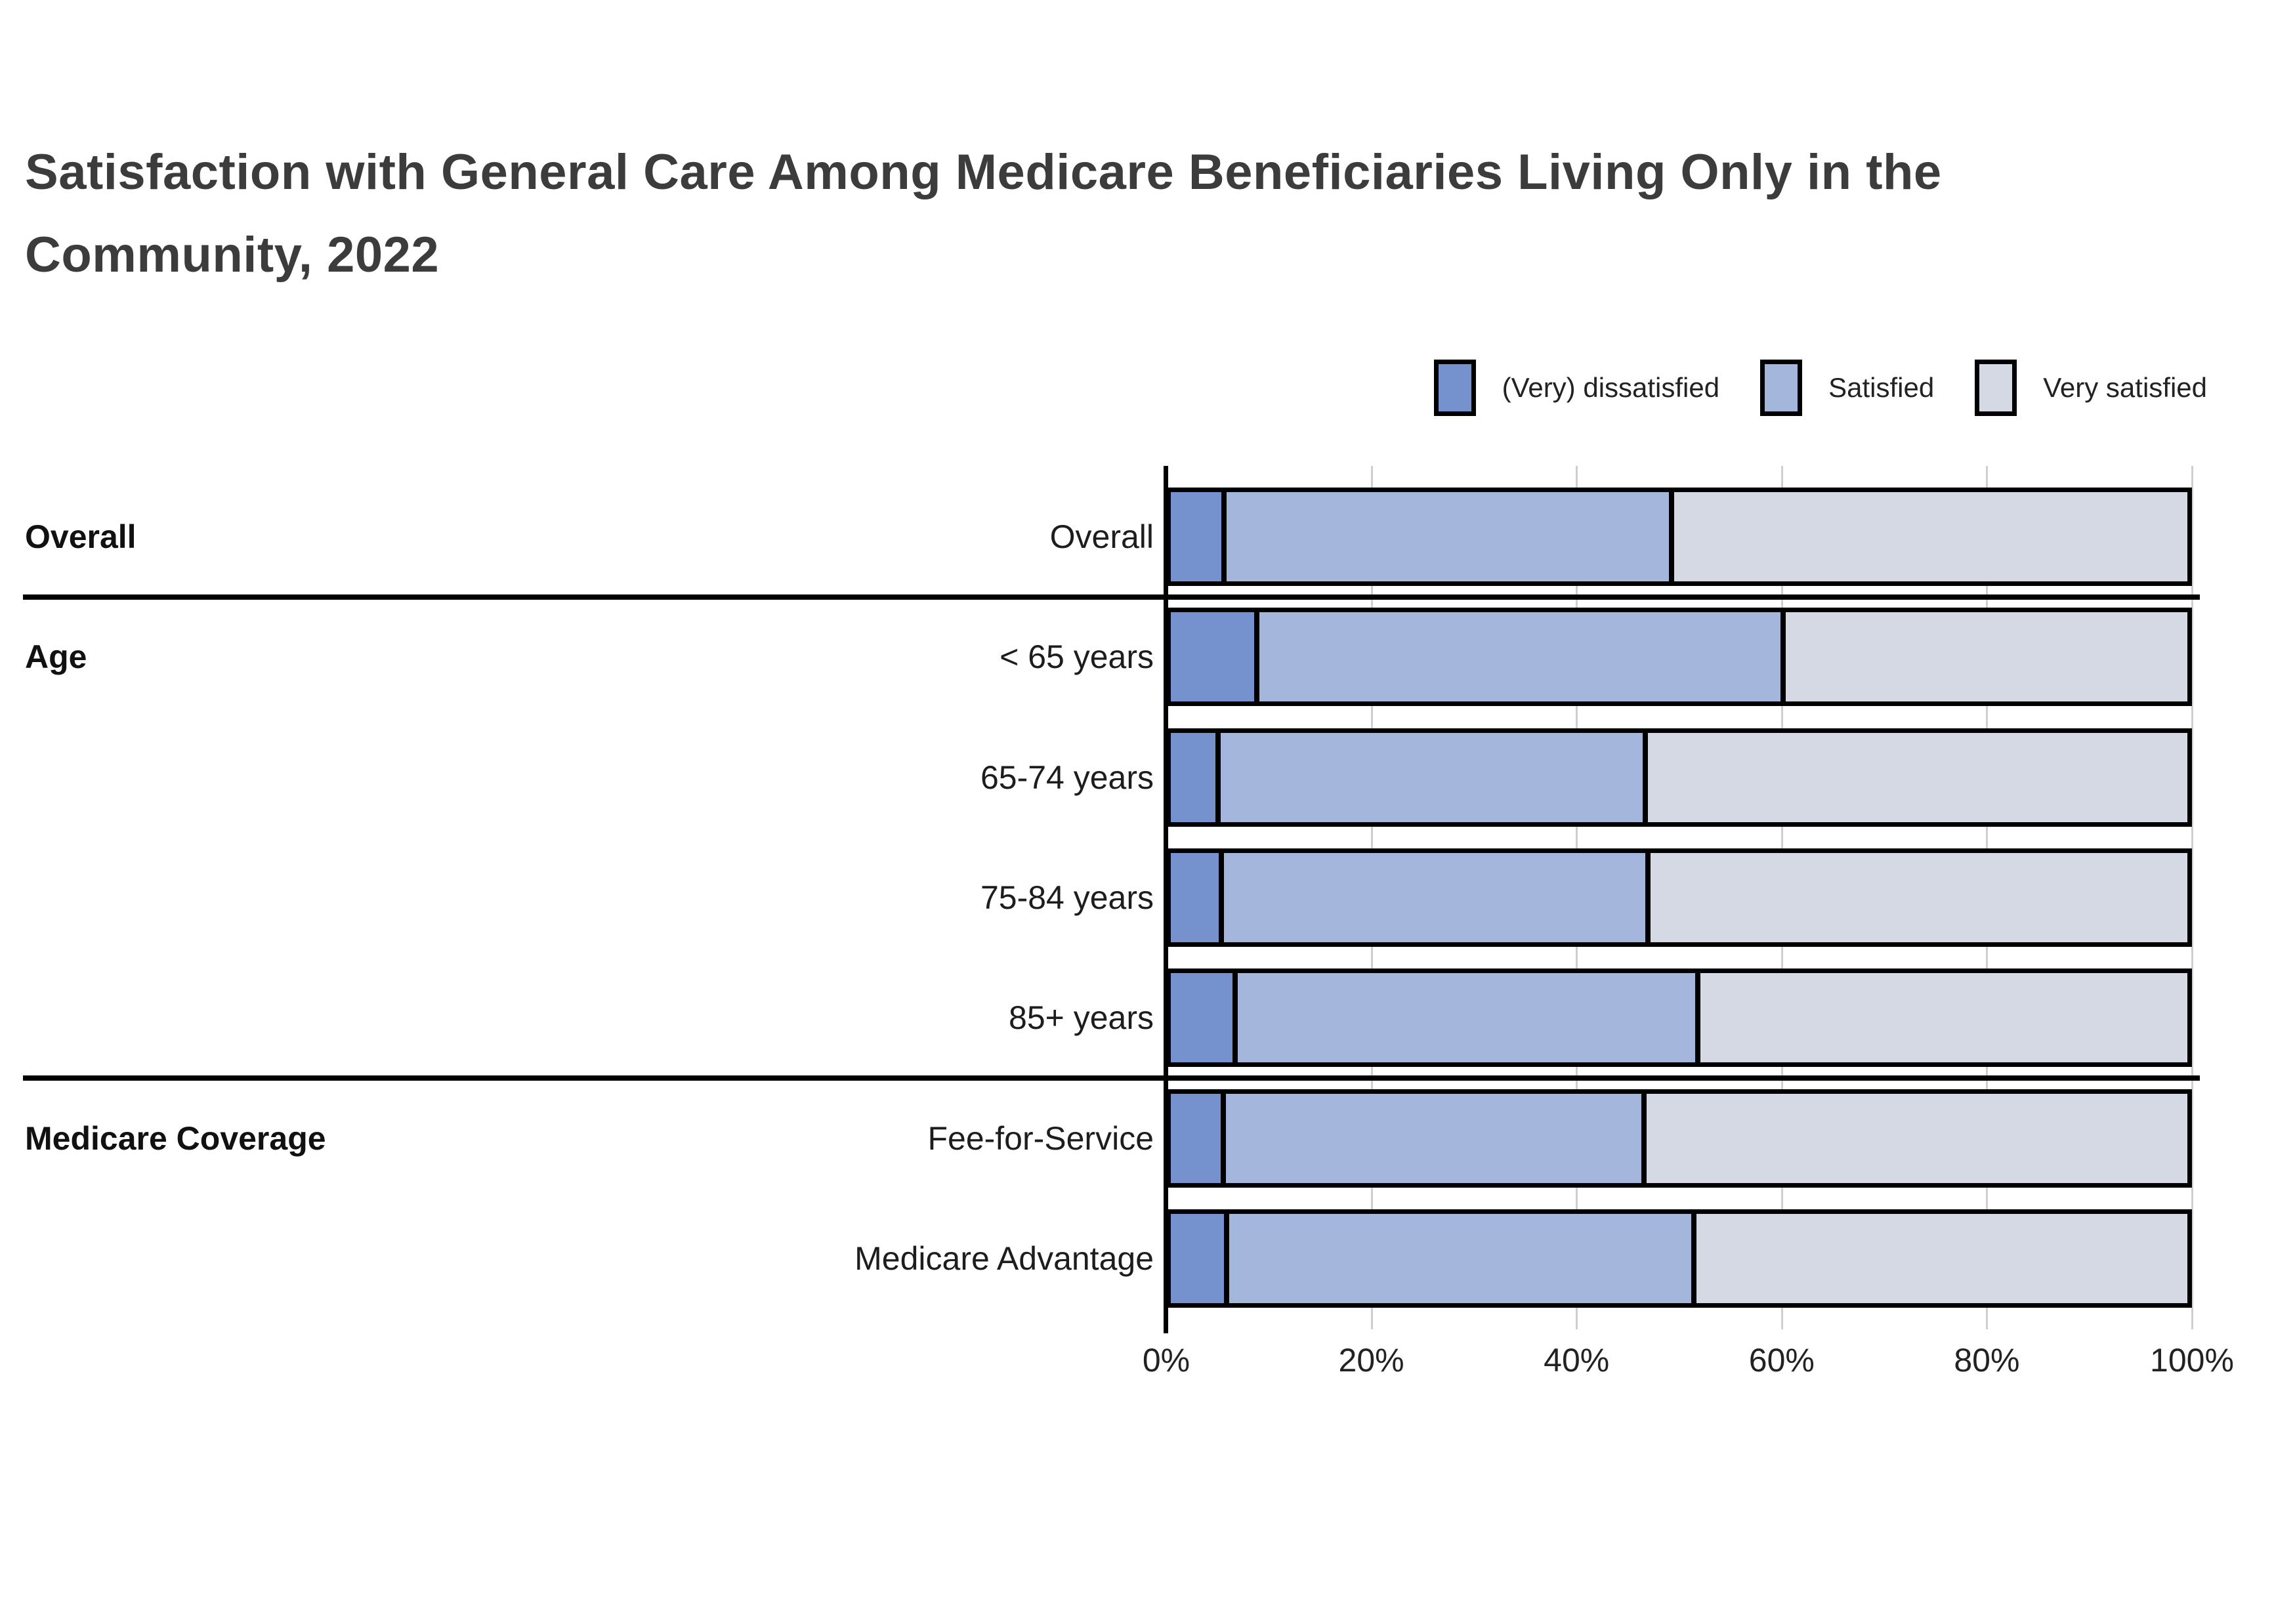 This screenshot has width=2274, height=1624. I want to click on row-label-65-74-years: 65-74 years, so click(1067, 777).